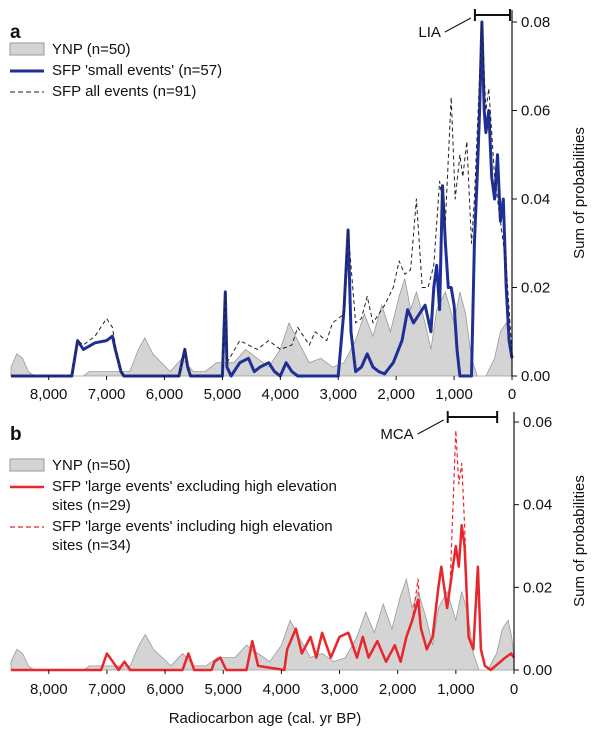  Describe the element at coordinates (396, 434) in the screenshot. I see `annotation-label: MCA` at that location.